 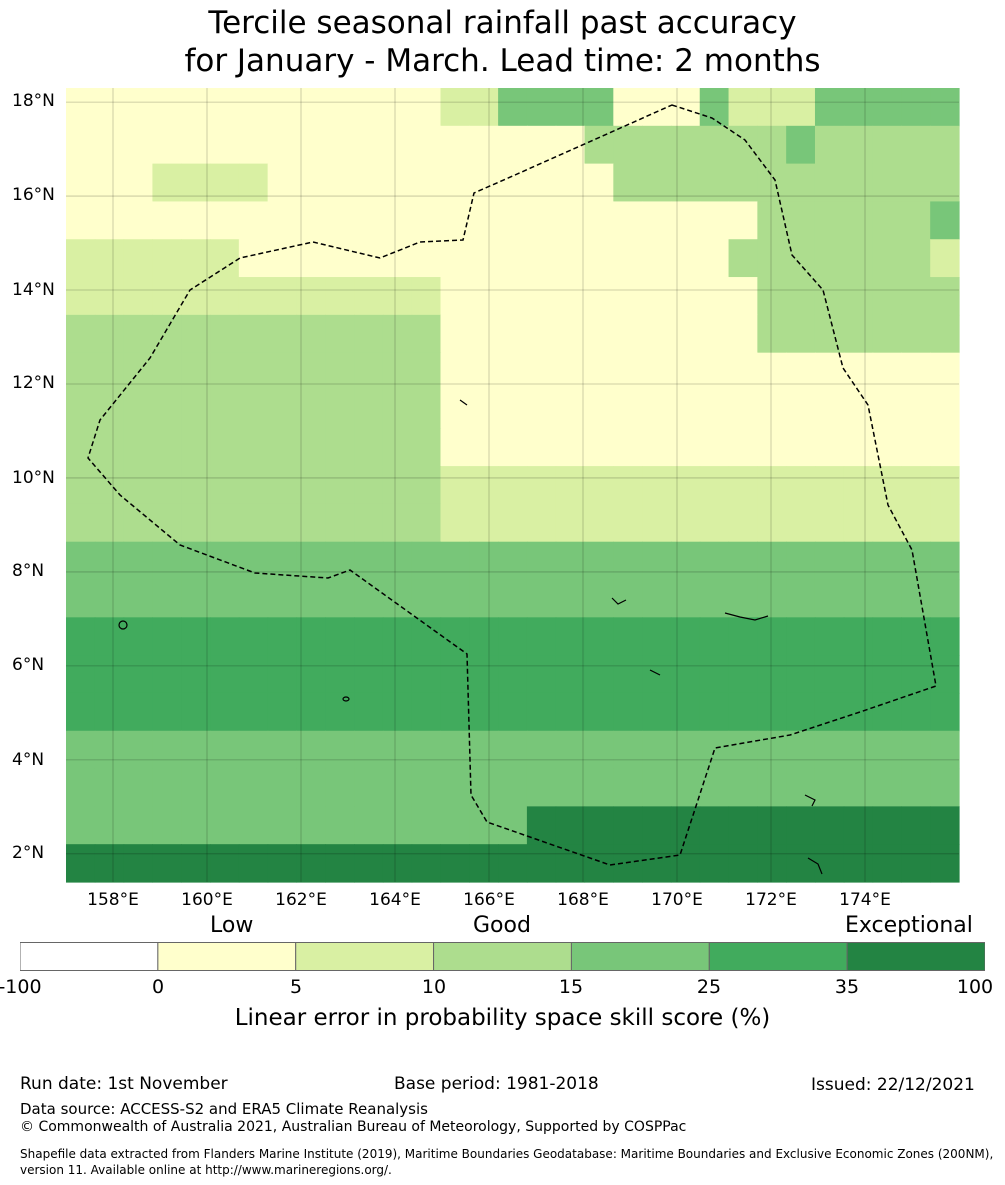 I want to click on colorbar-segment, so click(x=502, y=956).